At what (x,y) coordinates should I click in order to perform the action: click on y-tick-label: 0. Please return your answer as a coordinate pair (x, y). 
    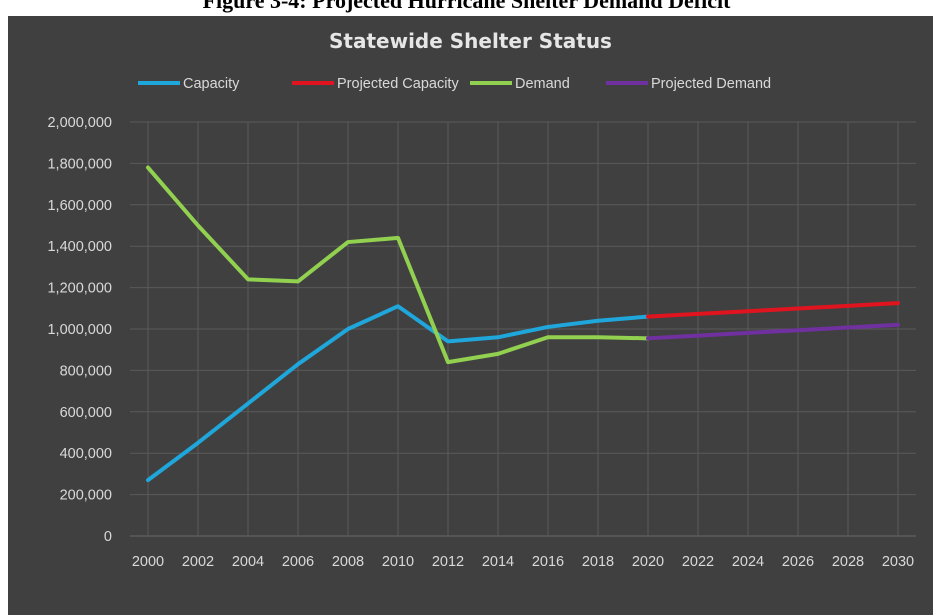
    Looking at the image, I should click on (108, 537).